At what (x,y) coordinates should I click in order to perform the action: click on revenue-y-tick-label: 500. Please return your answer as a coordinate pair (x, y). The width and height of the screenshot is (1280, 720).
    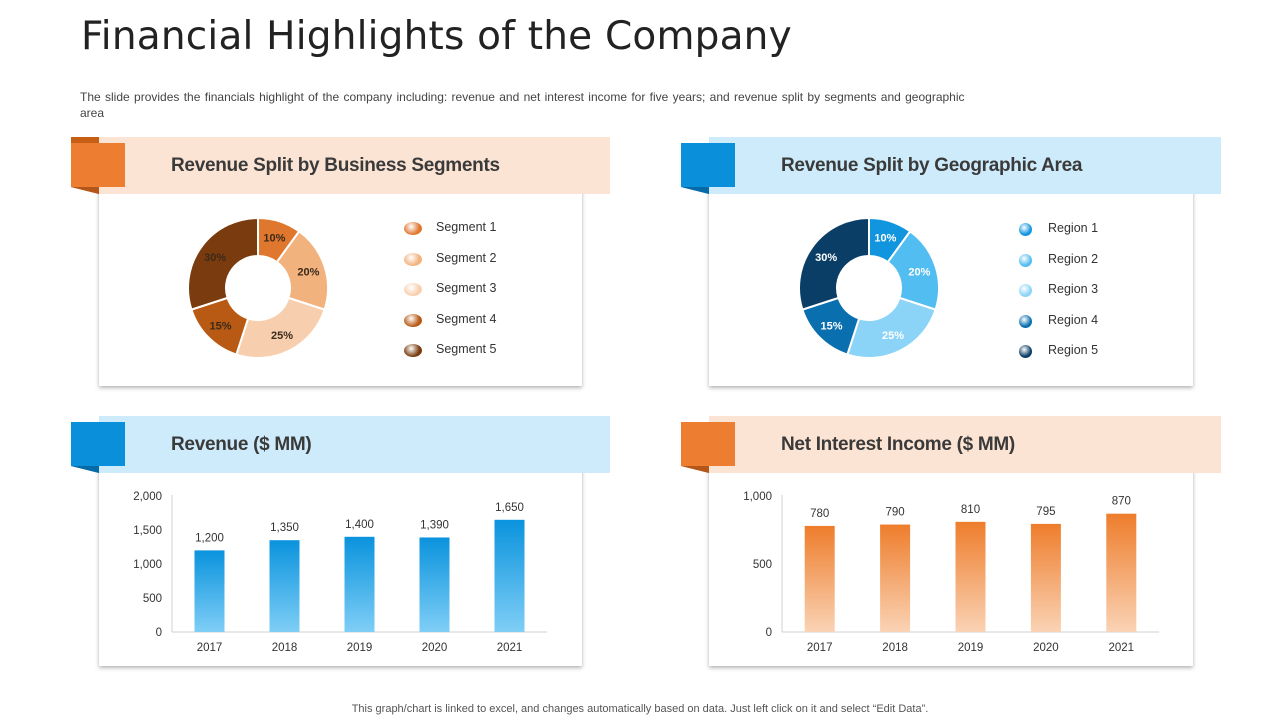
    Looking at the image, I should click on (152, 599).